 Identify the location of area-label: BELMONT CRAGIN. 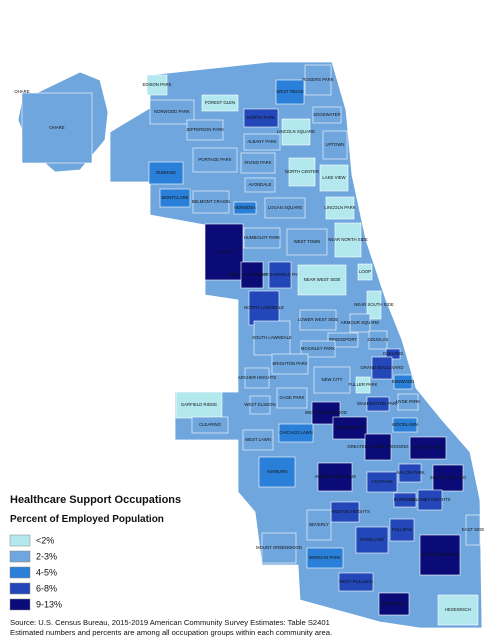
(211, 201).